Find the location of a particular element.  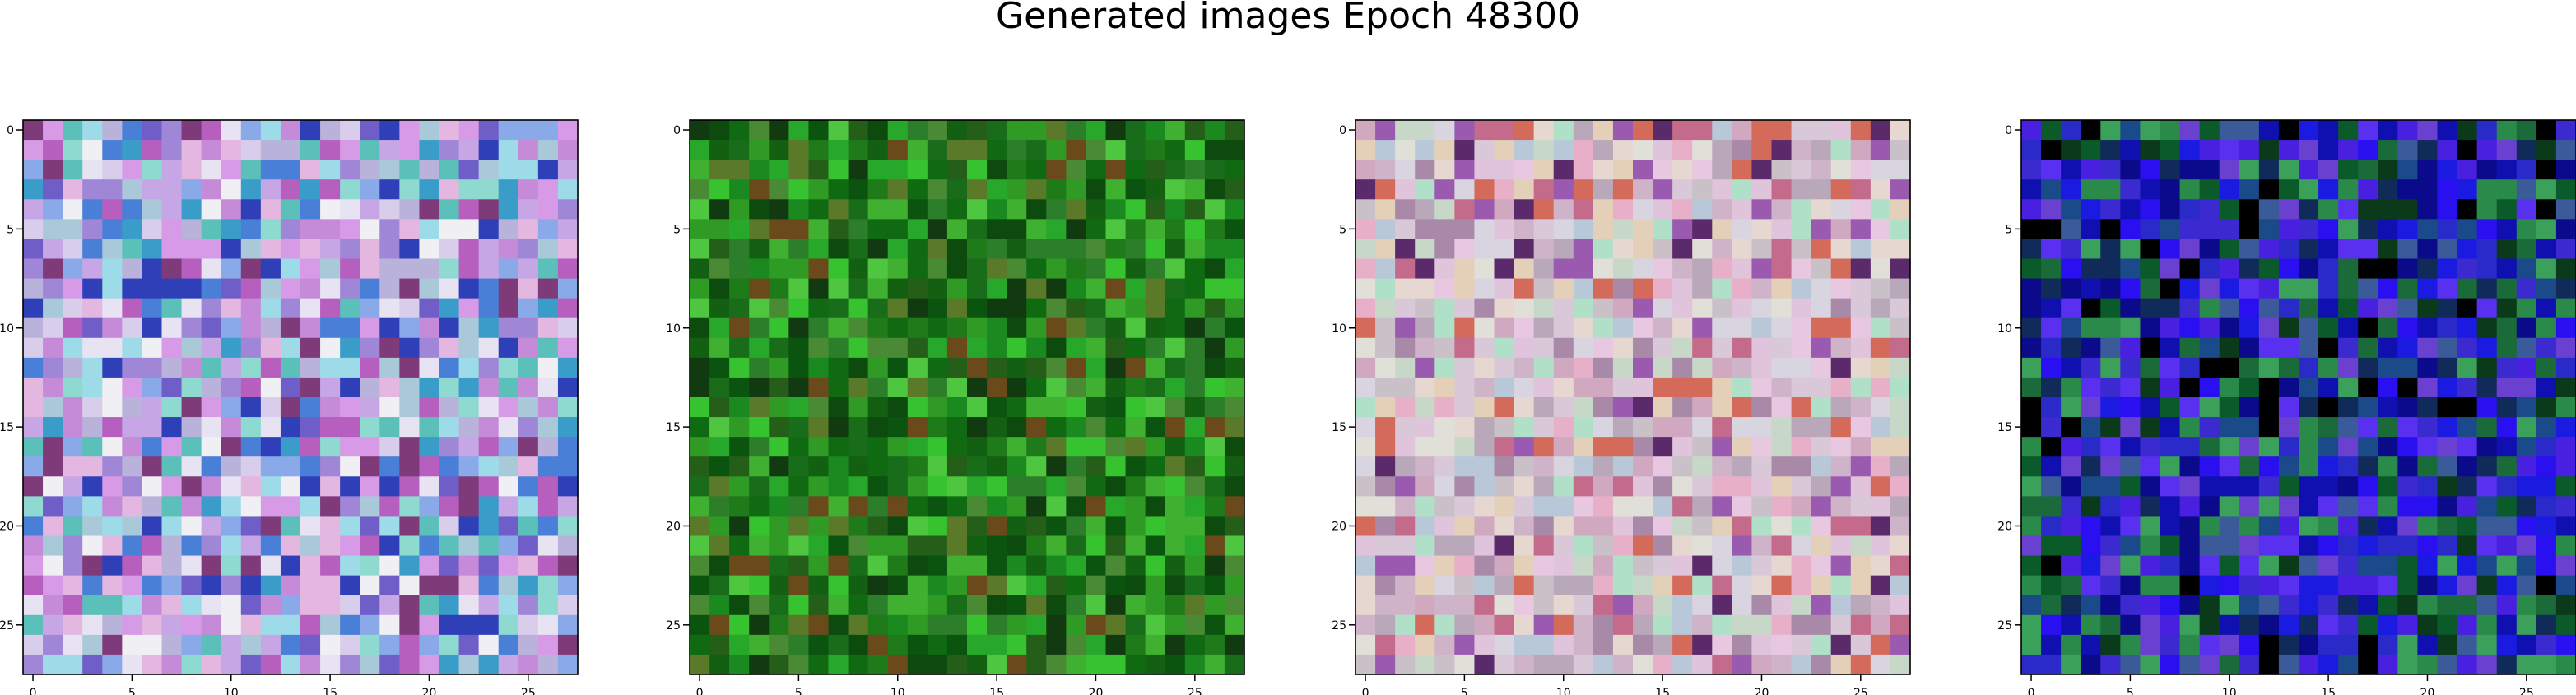

x-tick-label: 15 is located at coordinates (330, 691).